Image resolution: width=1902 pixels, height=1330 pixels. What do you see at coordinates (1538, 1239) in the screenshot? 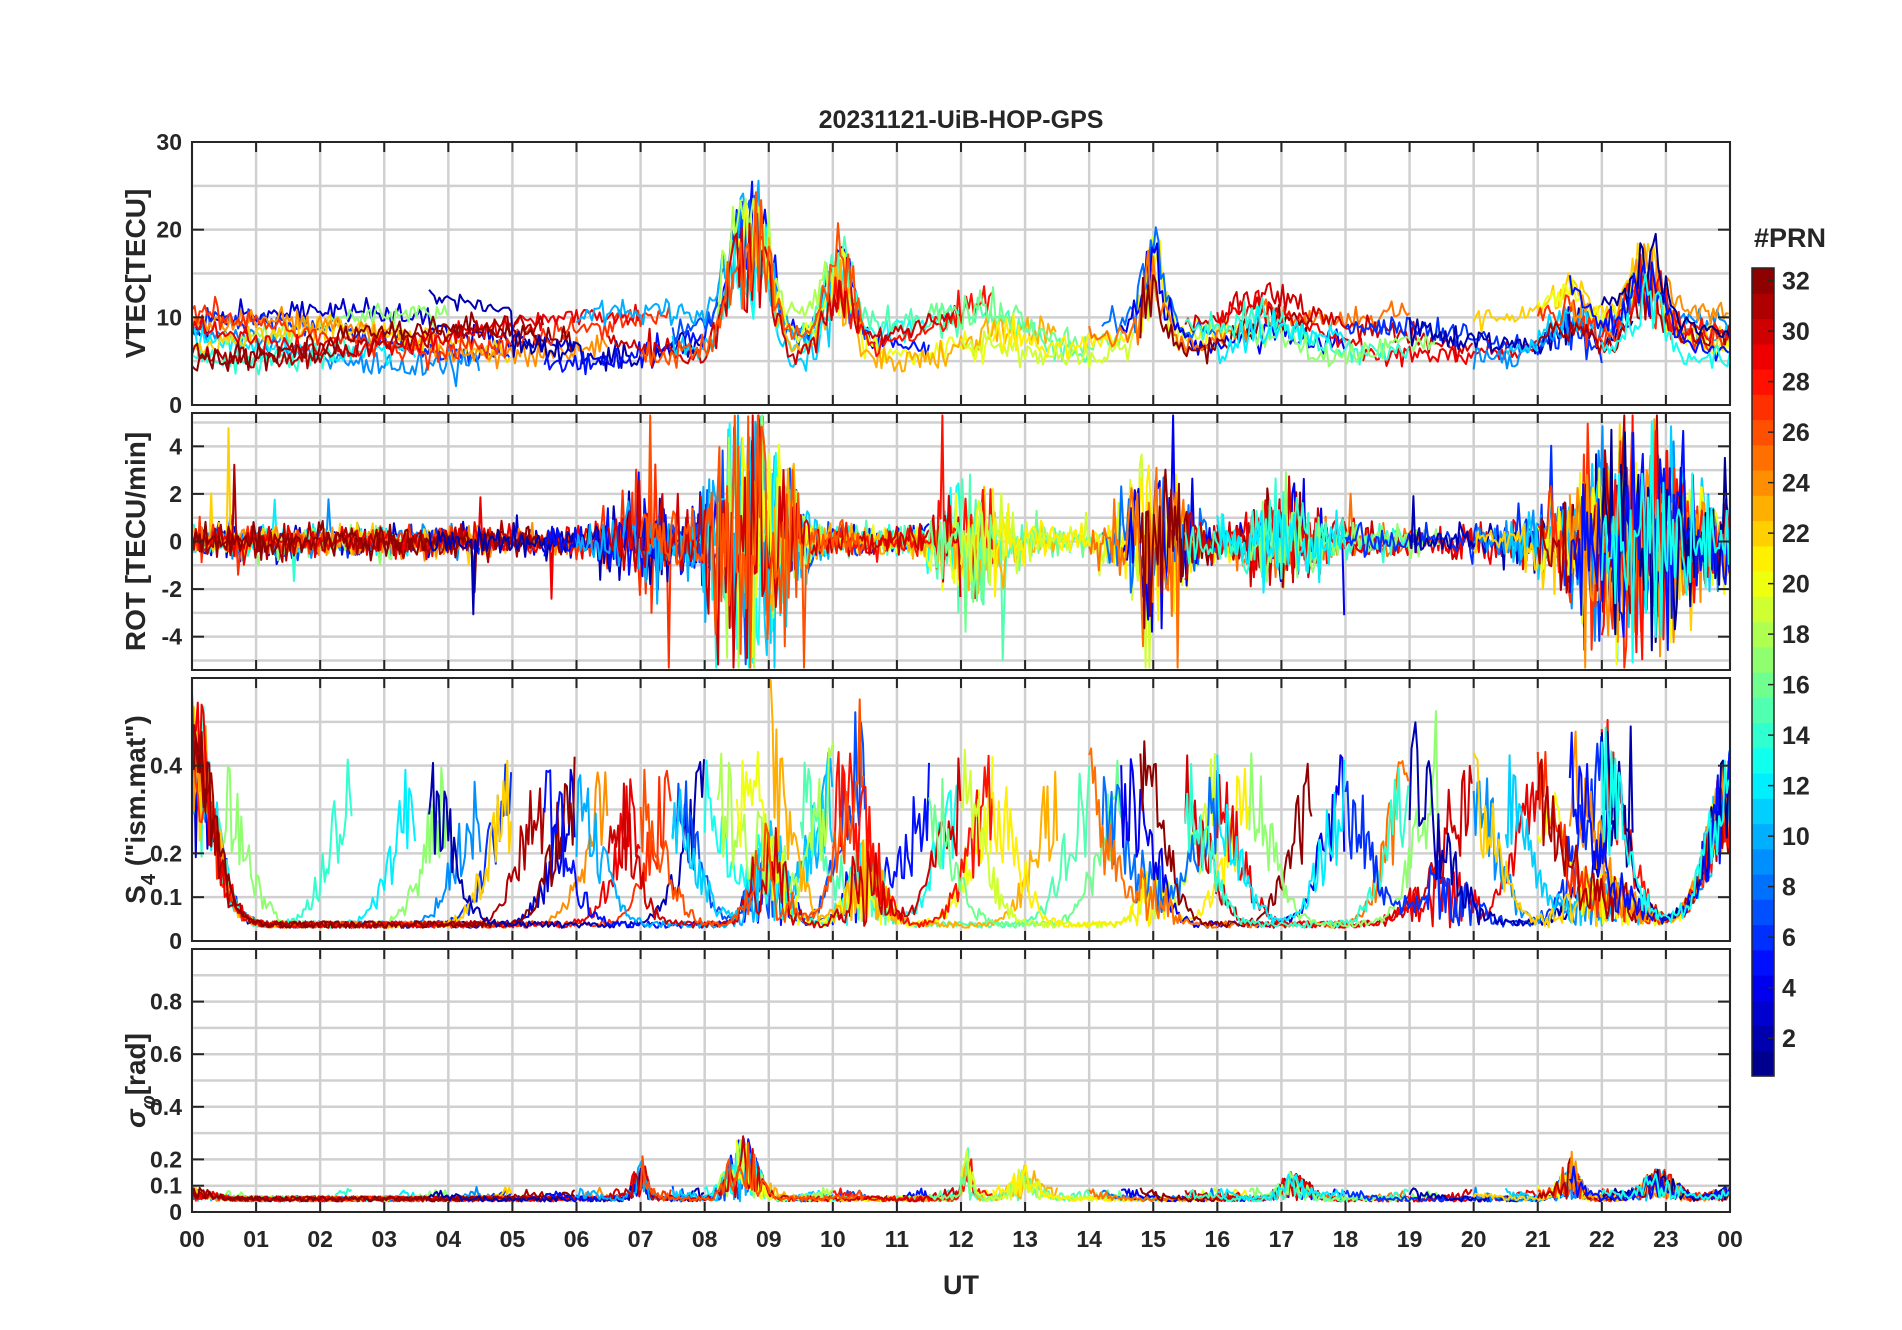
I see `x-tick-label: 21` at bounding box center [1538, 1239].